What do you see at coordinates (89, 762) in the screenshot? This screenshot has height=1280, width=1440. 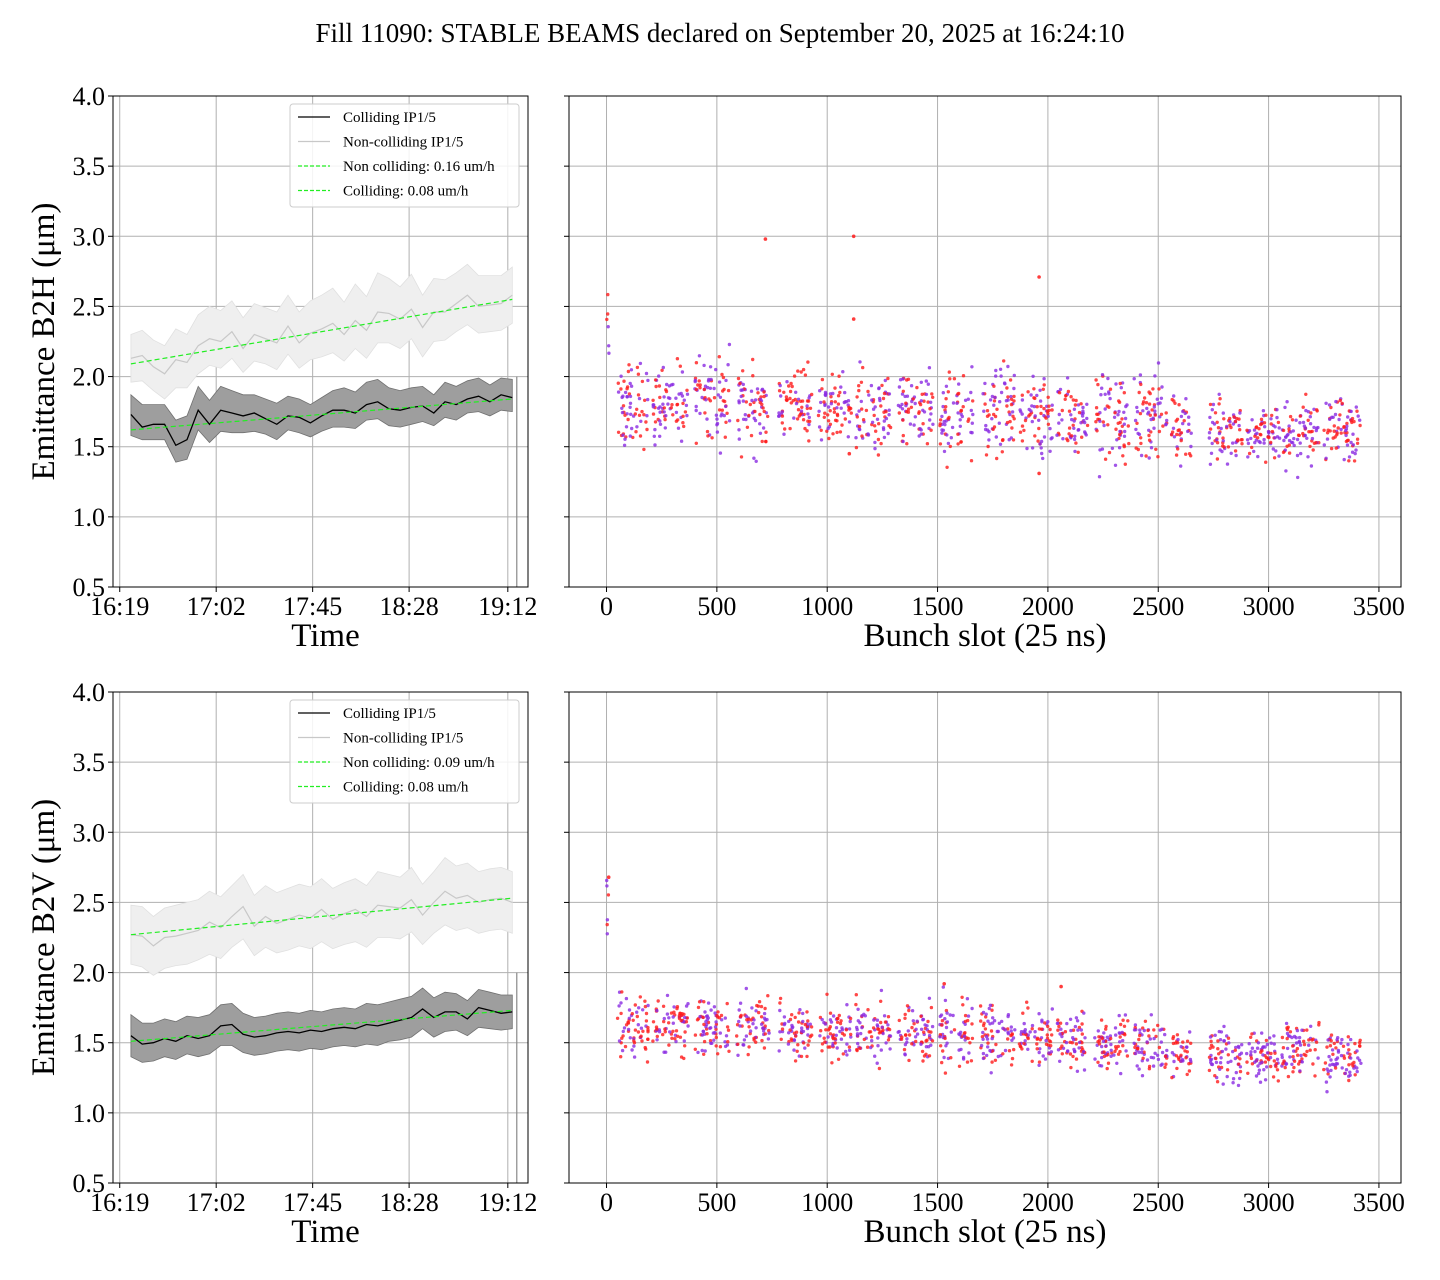 I see `y-tick-label: 3.5` at bounding box center [89, 762].